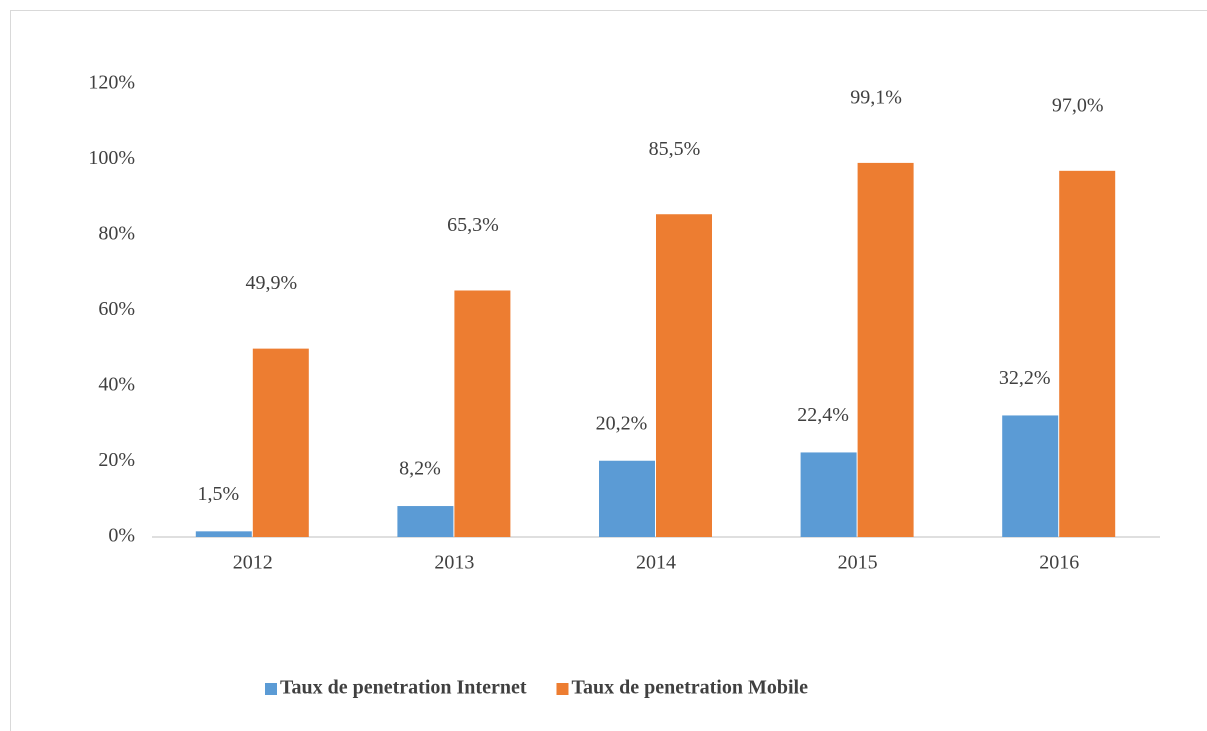  Describe the element at coordinates (1078, 105) in the screenshot. I see `data-label: 97,0%` at that location.